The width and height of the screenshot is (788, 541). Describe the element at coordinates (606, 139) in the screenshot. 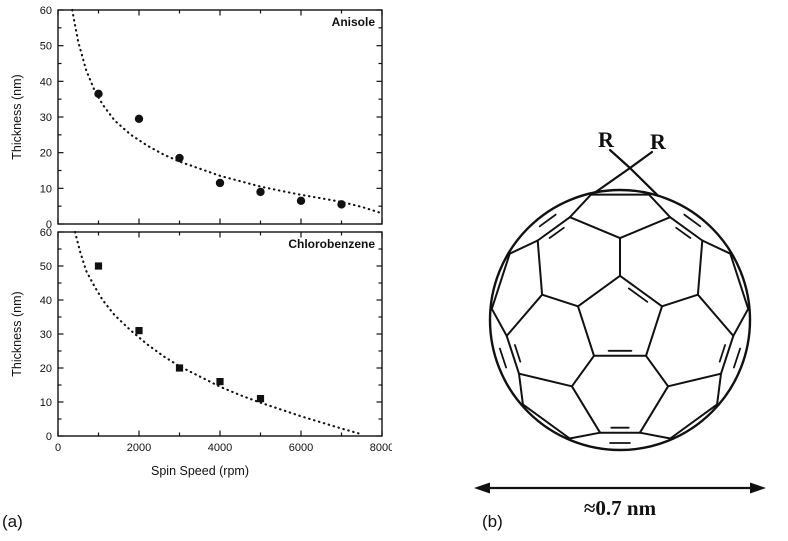

I see `substituent-r-left-label: R` at that location.